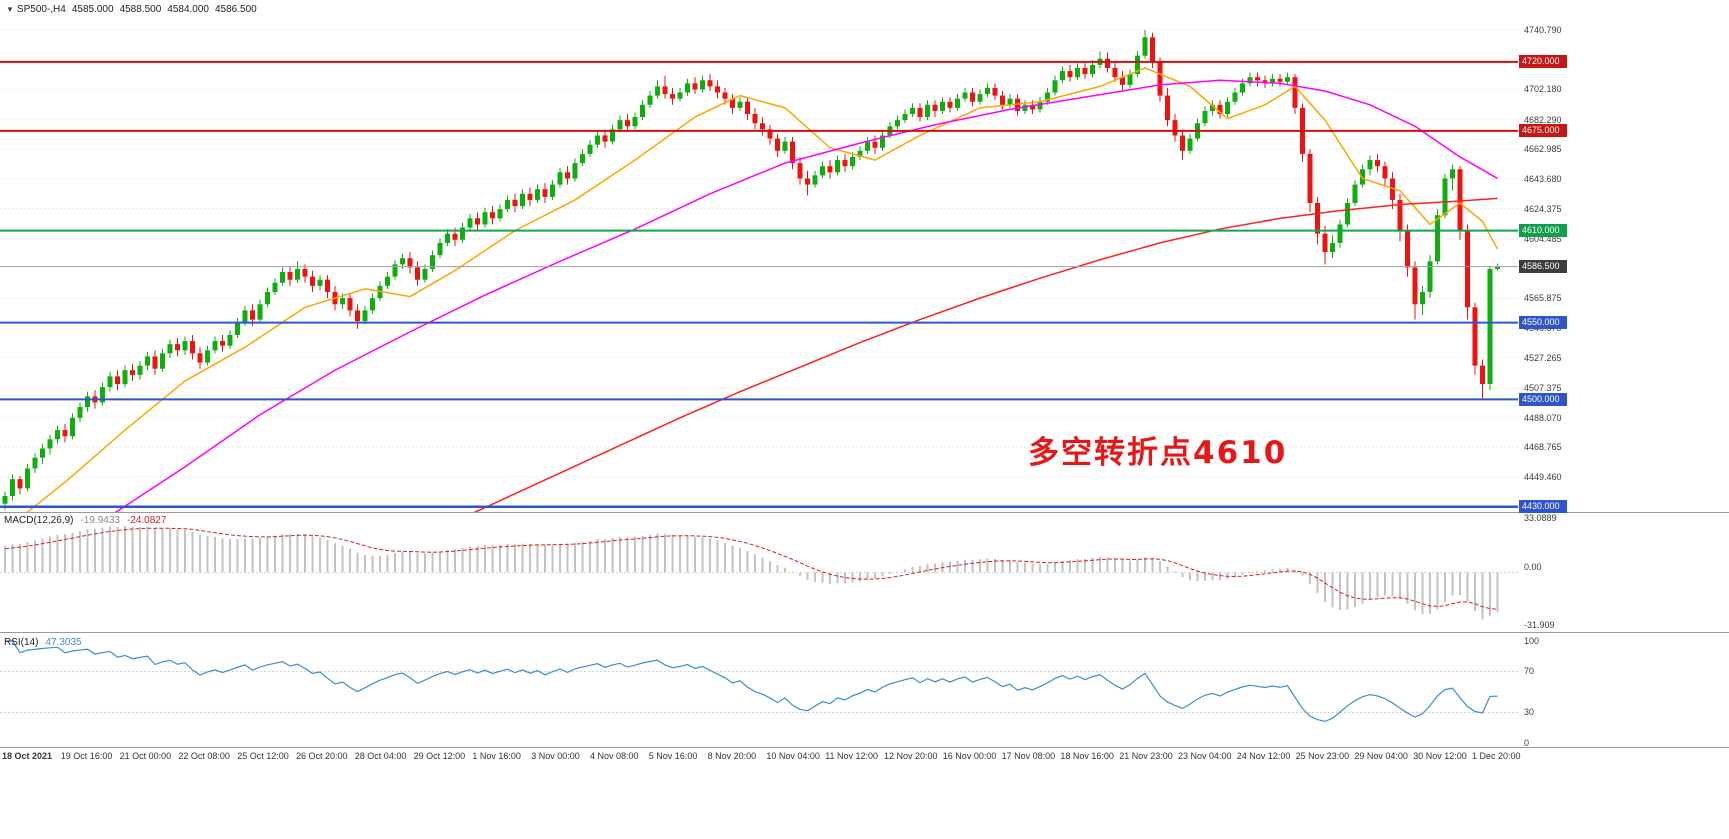  What do you see at coordinates (21, 642) in the screenshot?
I see `rsi-indicator-name: RSI(14)` at bounding box center [21, 642].